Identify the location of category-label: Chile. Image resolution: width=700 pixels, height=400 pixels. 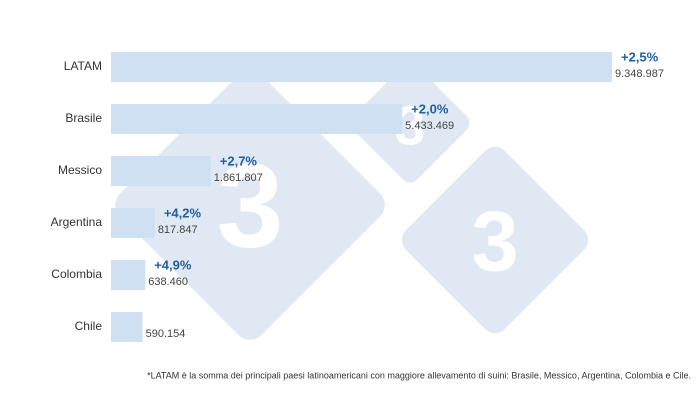
(89, 326).